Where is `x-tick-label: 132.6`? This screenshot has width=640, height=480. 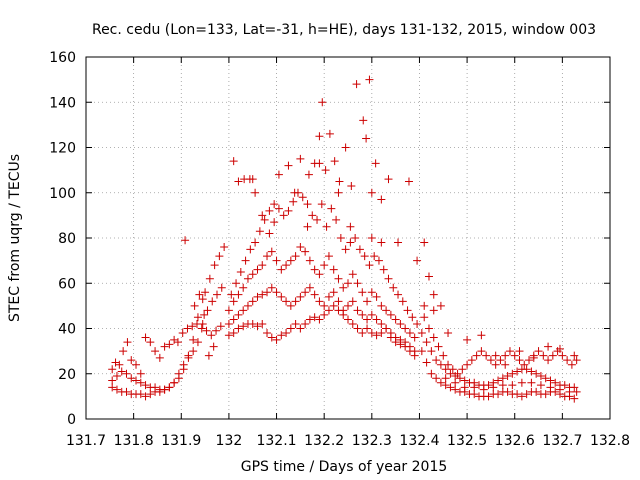
x-tick-label: 132.6 is located at coordinates (515, 441).